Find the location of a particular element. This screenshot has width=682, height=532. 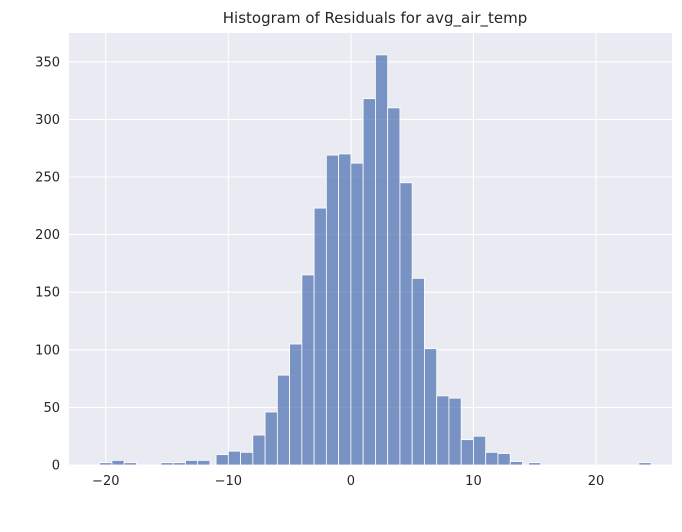

y-tick-label: 250 is located at coordinates (47, 178).